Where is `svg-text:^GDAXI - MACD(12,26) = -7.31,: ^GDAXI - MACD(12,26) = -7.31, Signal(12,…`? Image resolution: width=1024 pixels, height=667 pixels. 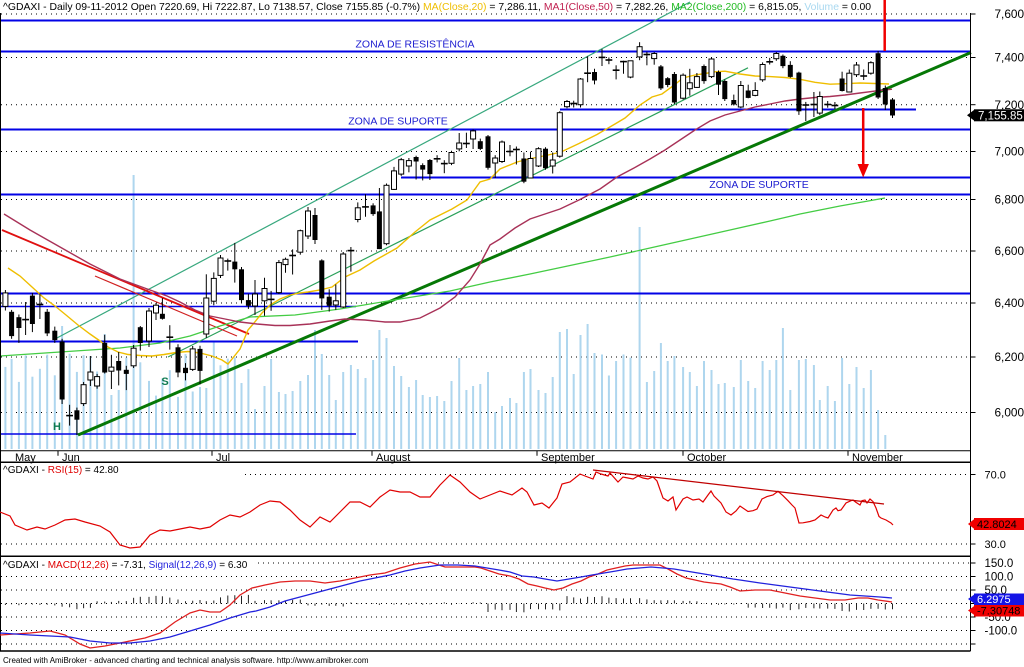
svg-text:^GDAXI - MACD(12,26) = -7.31,: ^GDAXI - MACD(12,26) = -7.31, Signal(12,… is located at coordinates (125, 565).